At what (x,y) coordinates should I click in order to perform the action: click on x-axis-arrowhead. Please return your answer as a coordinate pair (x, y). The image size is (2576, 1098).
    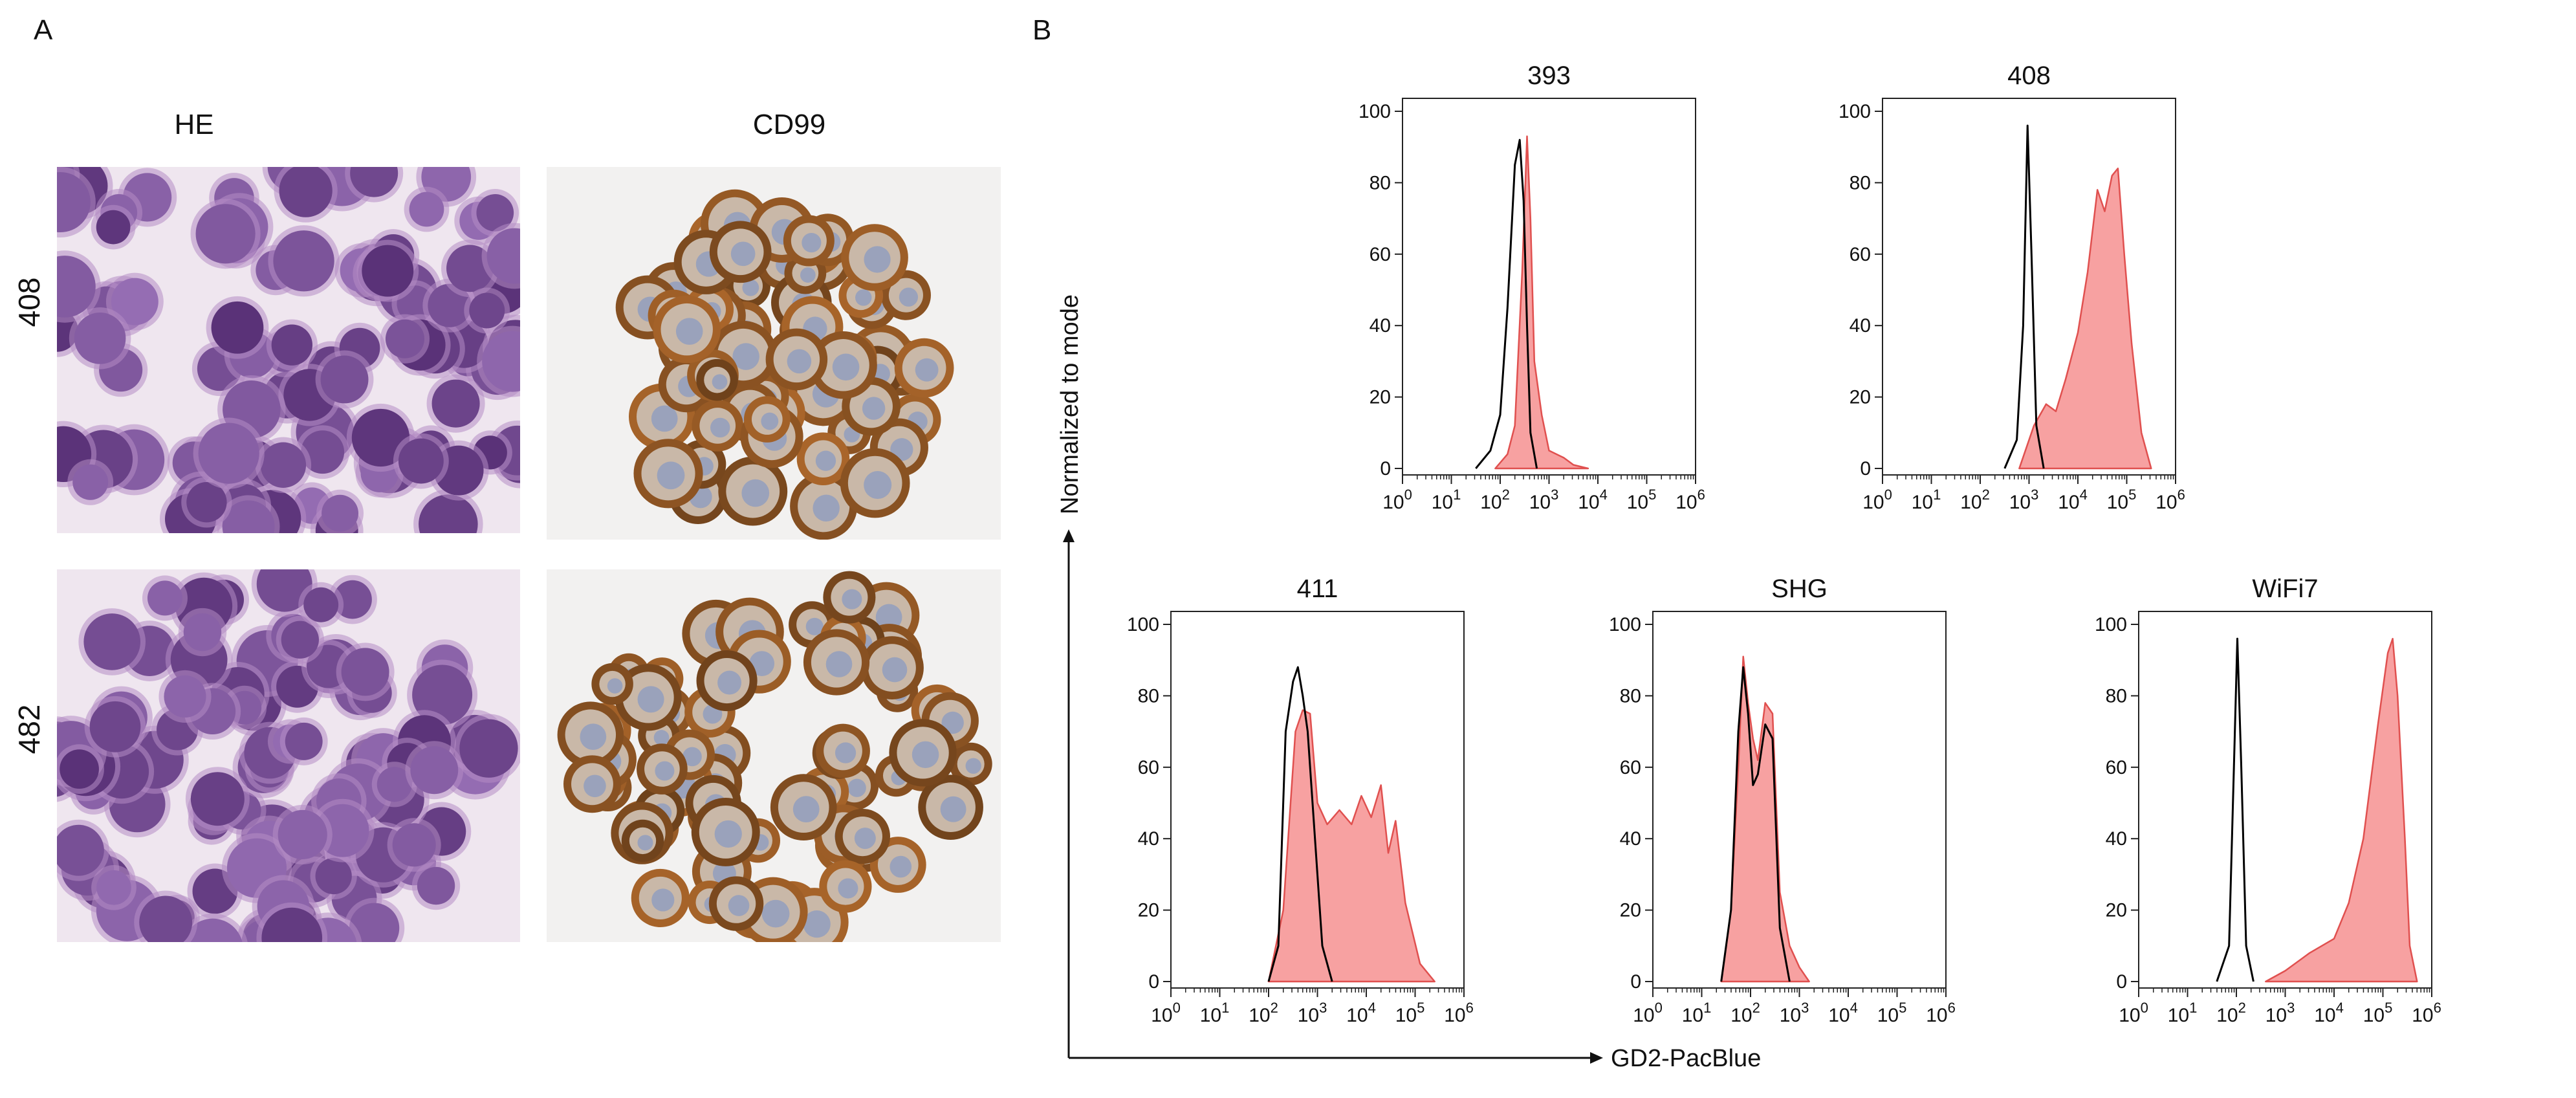
    Looking at the image, I should click on (1596, 1058).